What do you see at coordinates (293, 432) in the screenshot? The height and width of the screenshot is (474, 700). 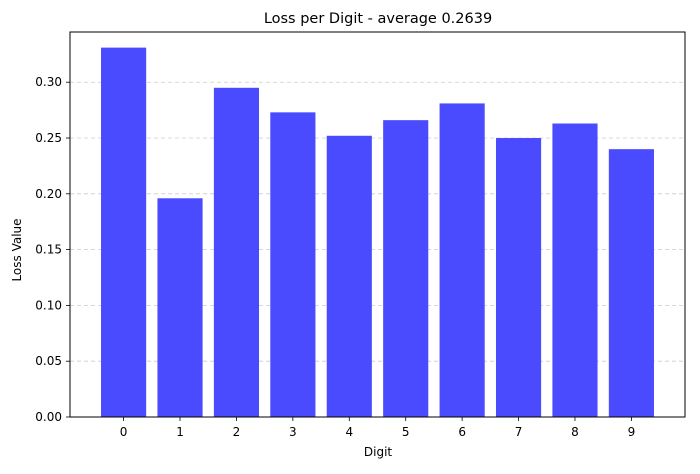 I see `x-tick-label: 3` at bounding box center [293, 432].